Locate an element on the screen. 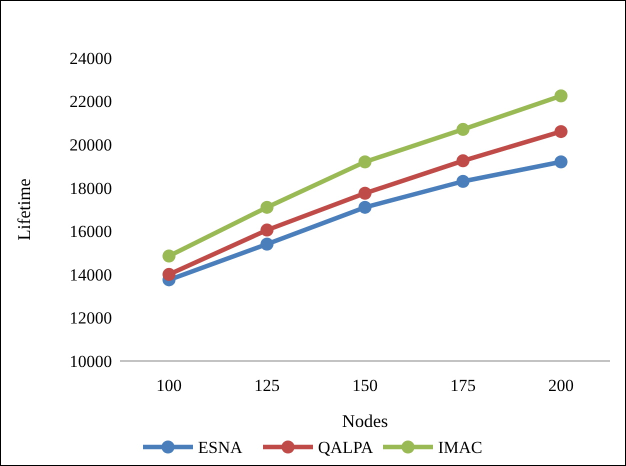 The height and width of the screenshot is (466, 626). y-tick-label: 18000 is located at coordinates (91, 188).